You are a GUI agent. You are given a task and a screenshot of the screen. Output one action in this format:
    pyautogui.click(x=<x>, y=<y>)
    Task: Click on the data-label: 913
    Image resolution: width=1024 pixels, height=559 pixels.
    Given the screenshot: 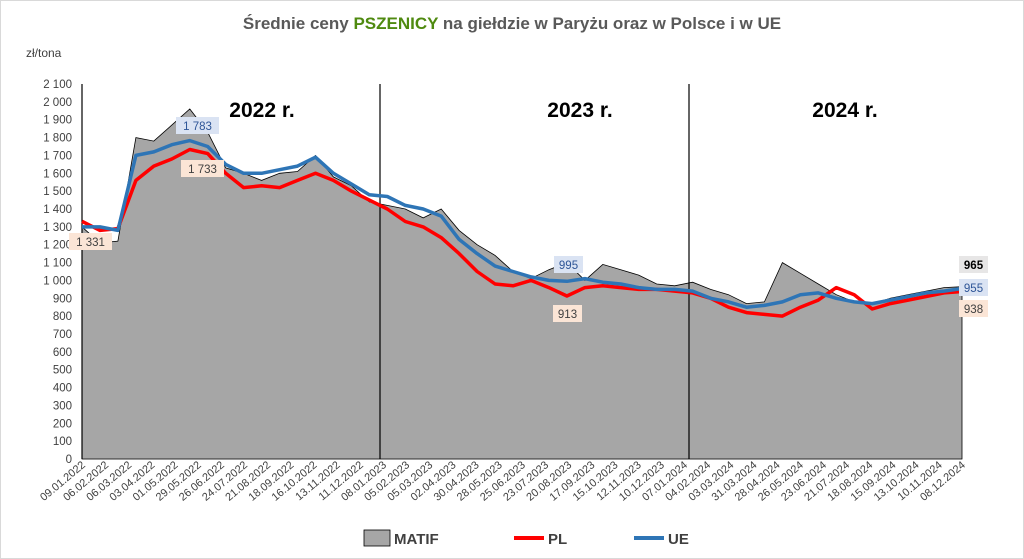 What is the action you would take?
    pyautogui.click(x=567, y=315)
    